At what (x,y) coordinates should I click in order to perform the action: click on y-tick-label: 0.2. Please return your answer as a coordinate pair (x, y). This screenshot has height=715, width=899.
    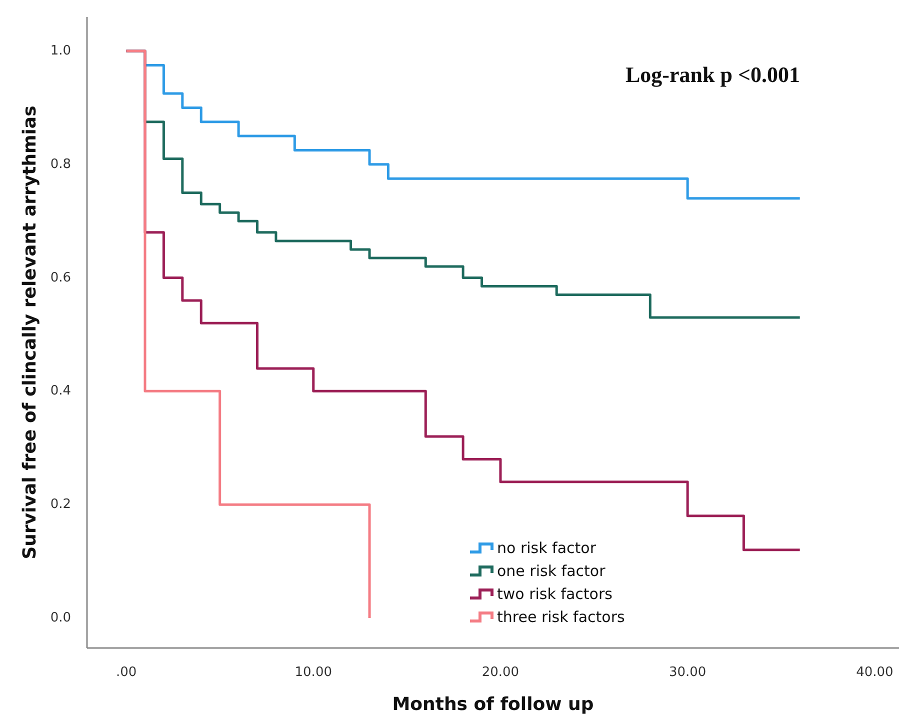
    Looking at the image, I should click on (60, 504).